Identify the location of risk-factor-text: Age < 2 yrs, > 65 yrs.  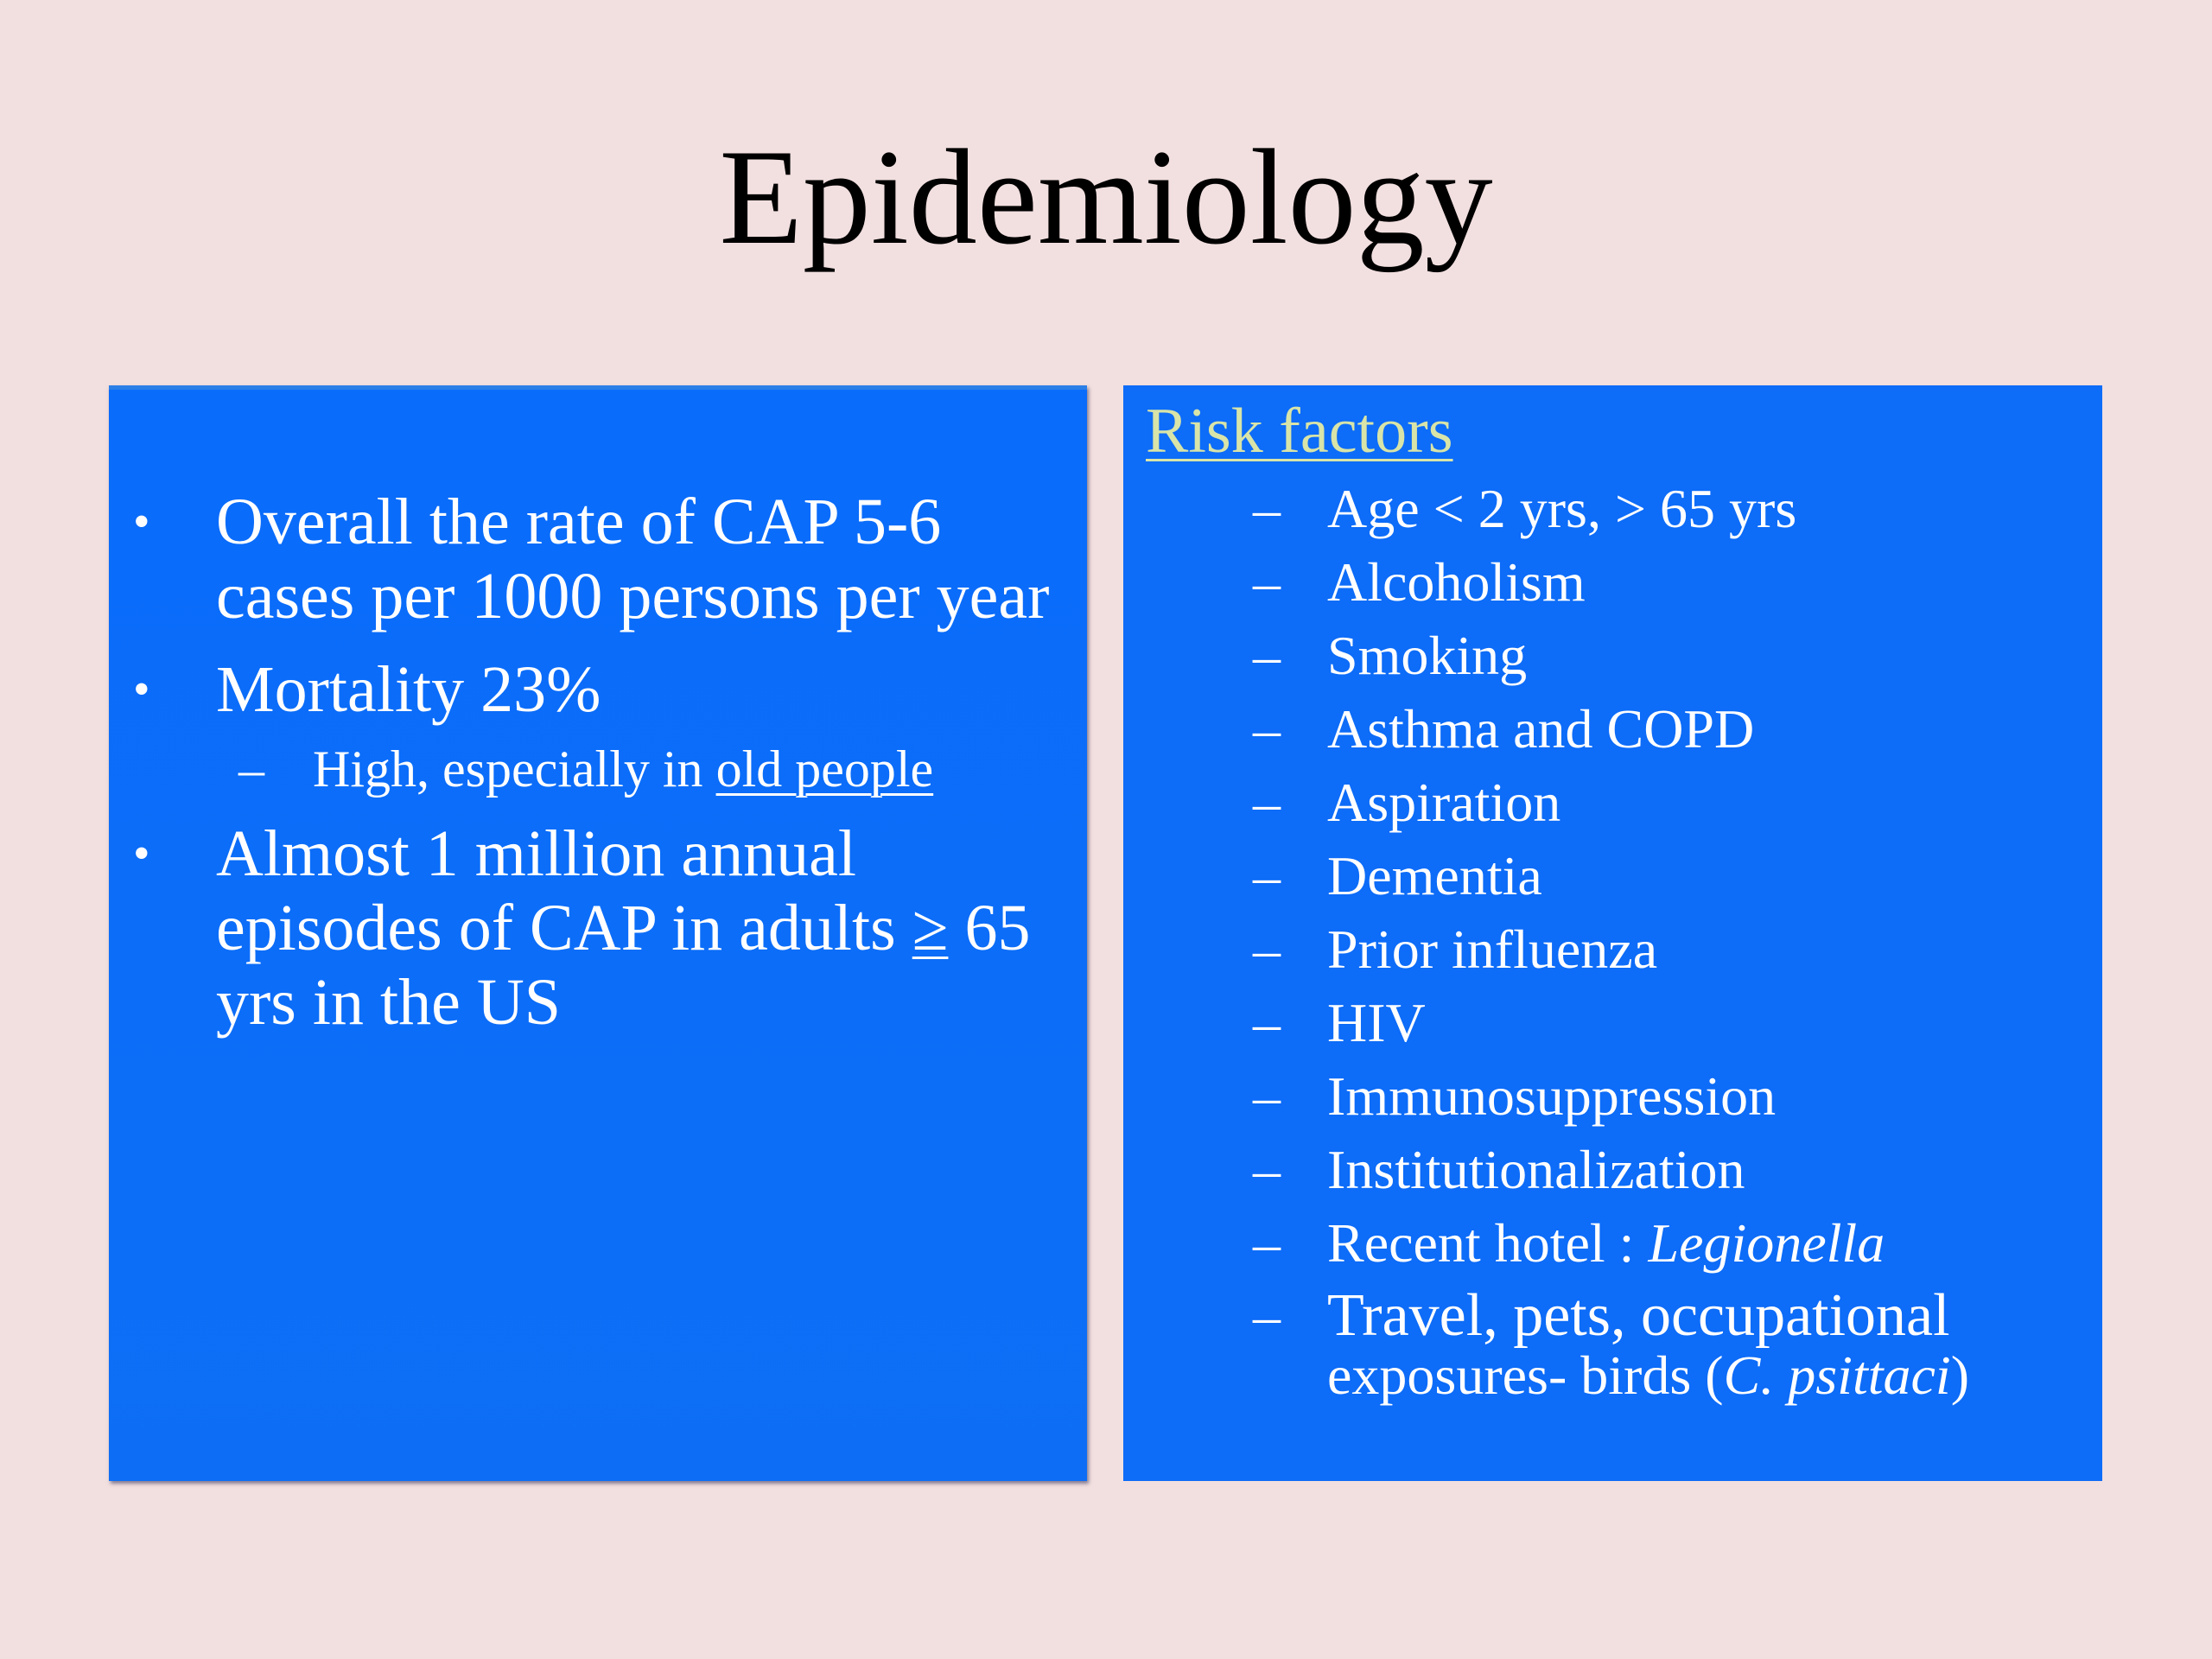
(1562, 508).